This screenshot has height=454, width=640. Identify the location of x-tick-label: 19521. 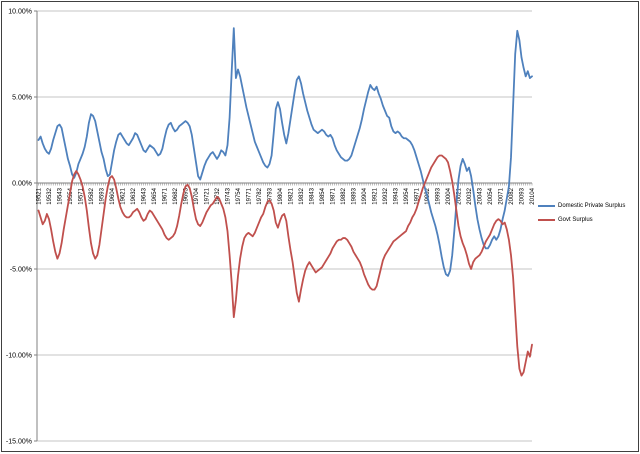
(40, 195).